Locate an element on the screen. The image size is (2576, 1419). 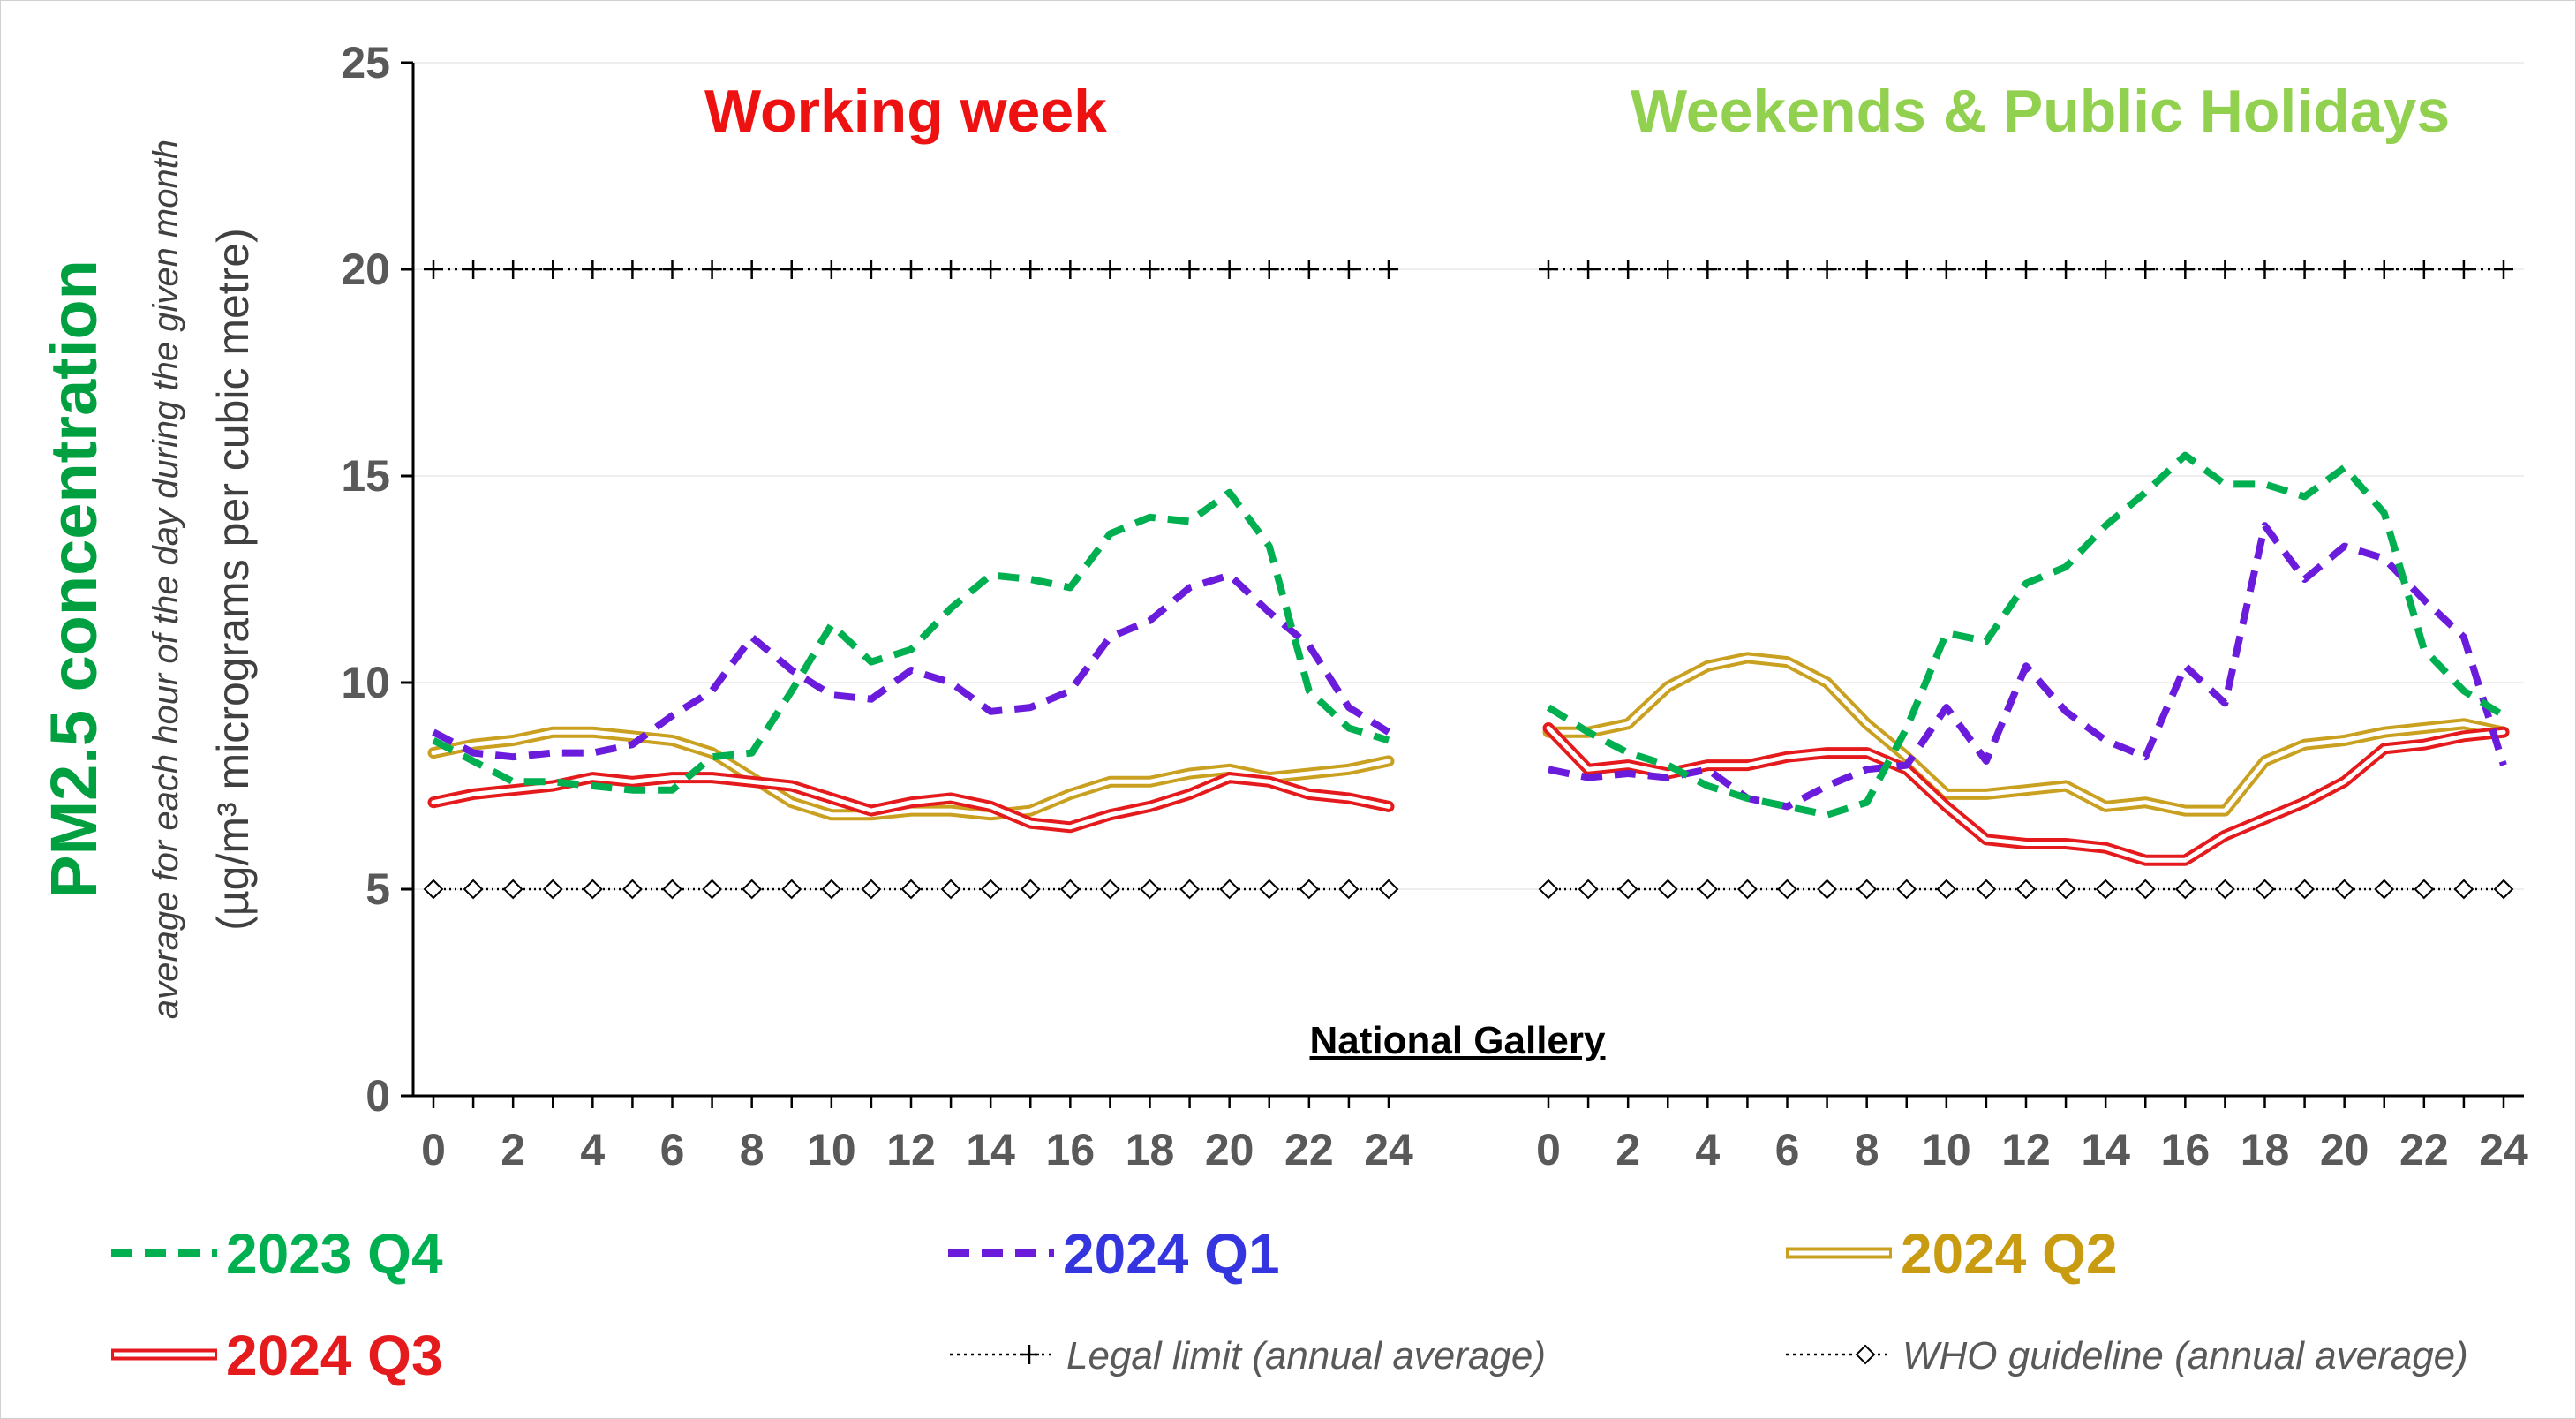
x-tick-label: 20 is located at coordinates (2344, 1150).